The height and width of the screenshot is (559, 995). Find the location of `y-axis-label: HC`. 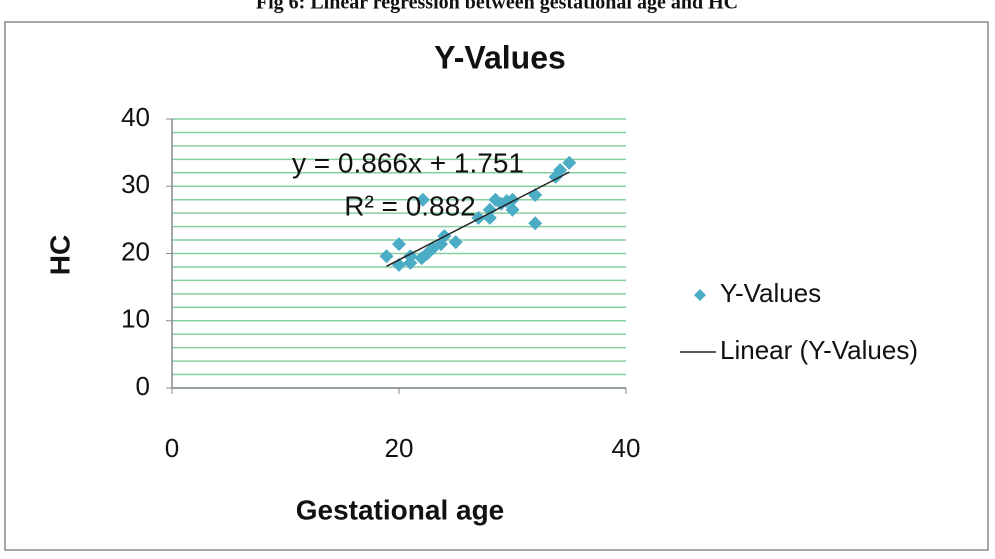

y-axis-label: HC is located at coordinates (59, 255).